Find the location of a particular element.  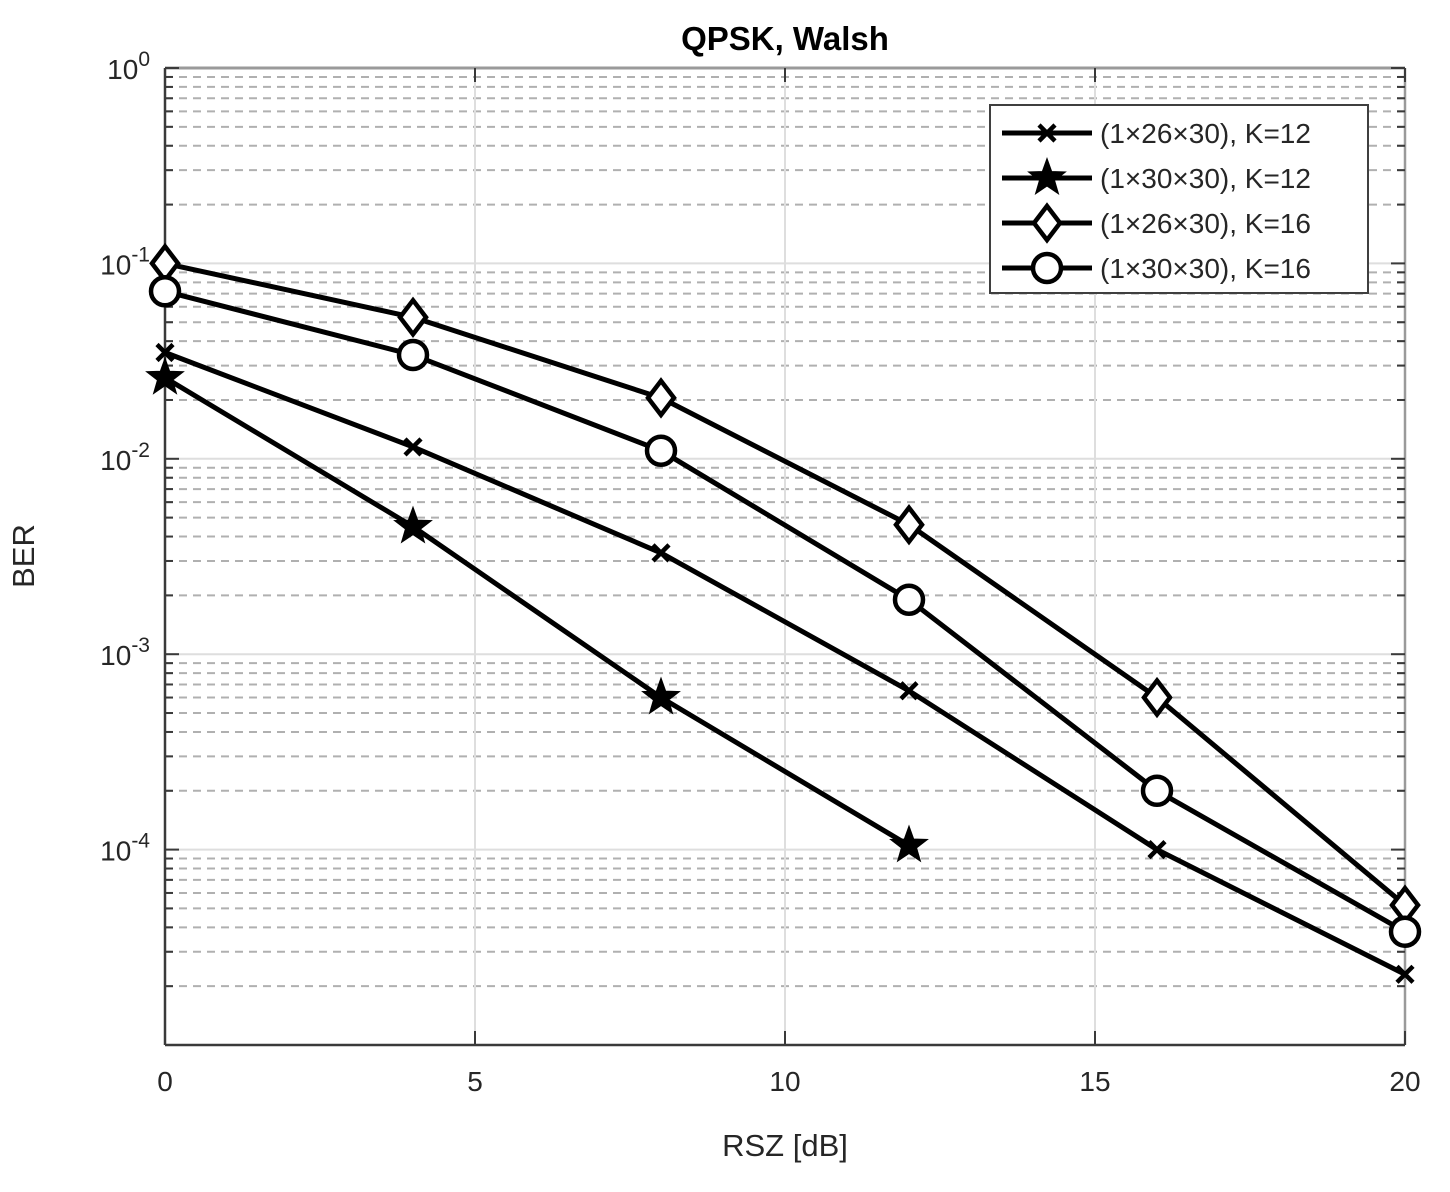

x-tick-label: 15 is located at coordinates (1094, 1081).